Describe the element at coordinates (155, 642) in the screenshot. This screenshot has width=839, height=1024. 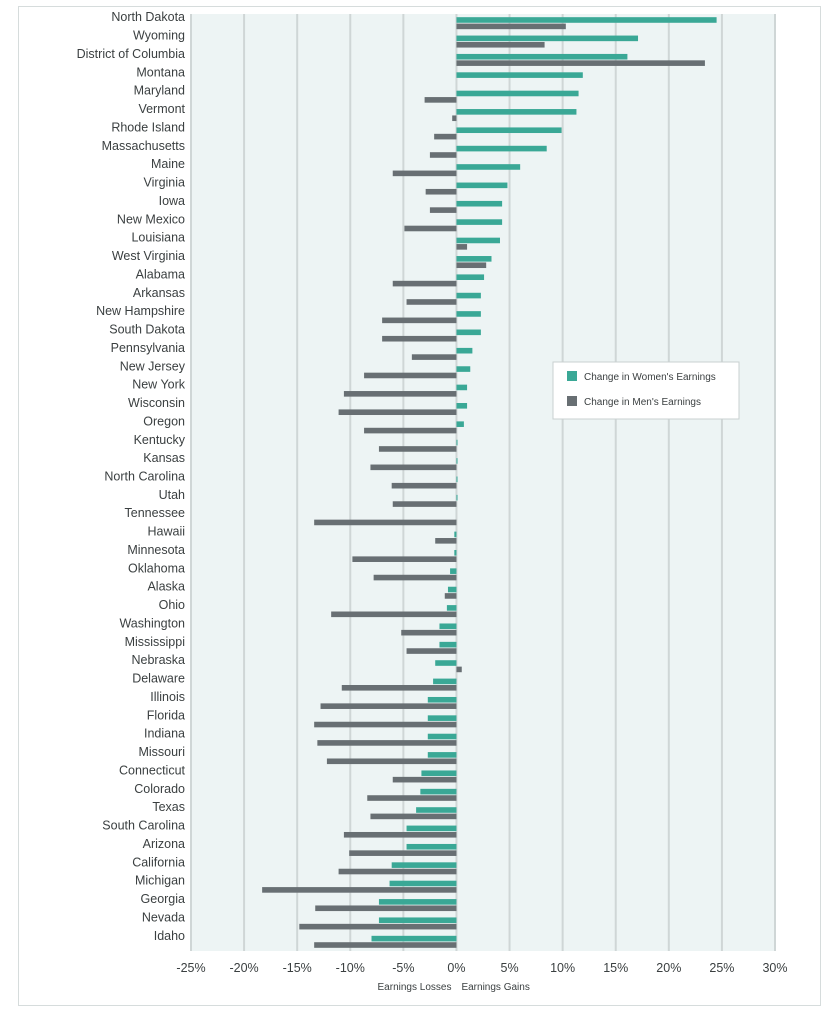
I see `category-label: Mississippi` at that location.